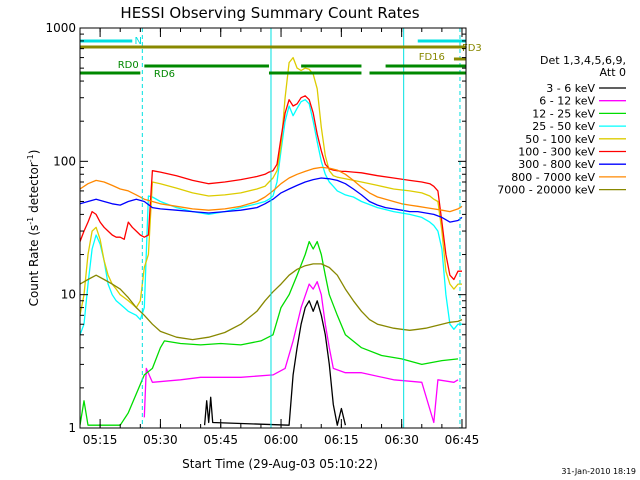 The width and height of the screenshot is (640, 480). I want to click on x-tick-label-3: 06:00, so click(281, 440).